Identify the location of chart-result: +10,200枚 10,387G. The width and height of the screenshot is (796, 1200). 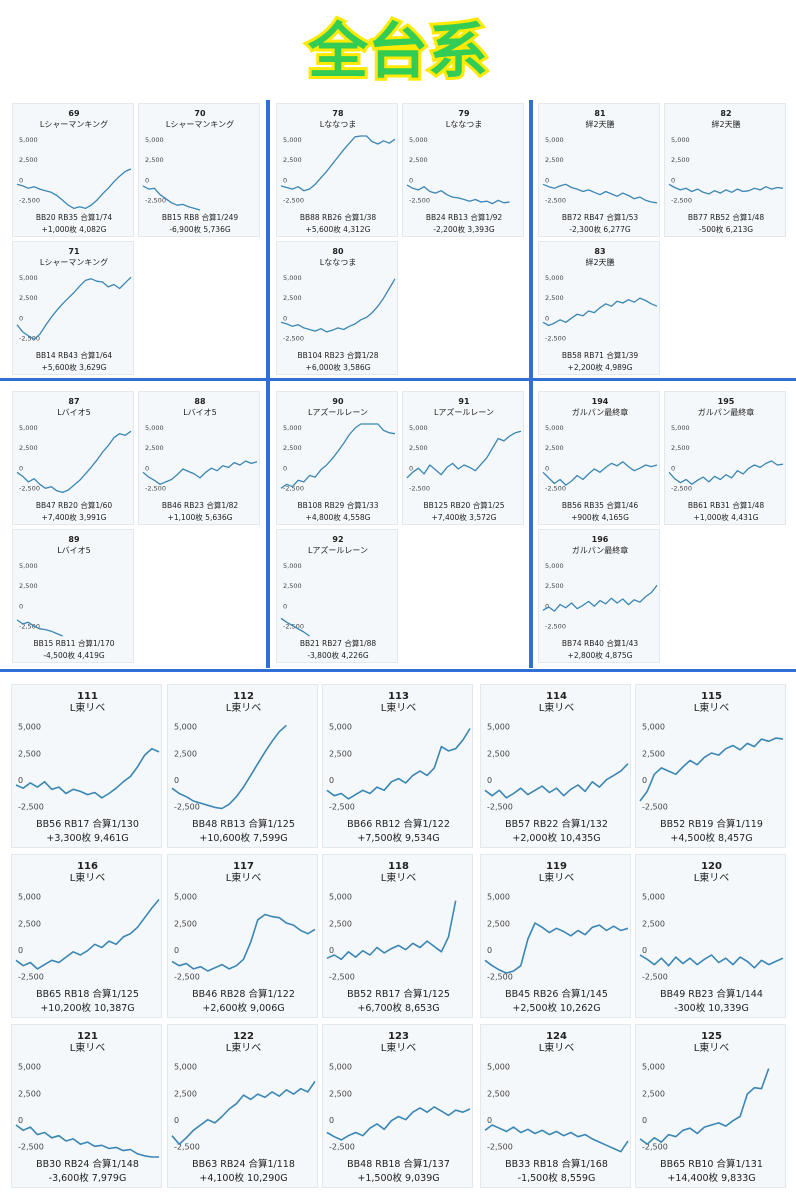
(87, 1008).